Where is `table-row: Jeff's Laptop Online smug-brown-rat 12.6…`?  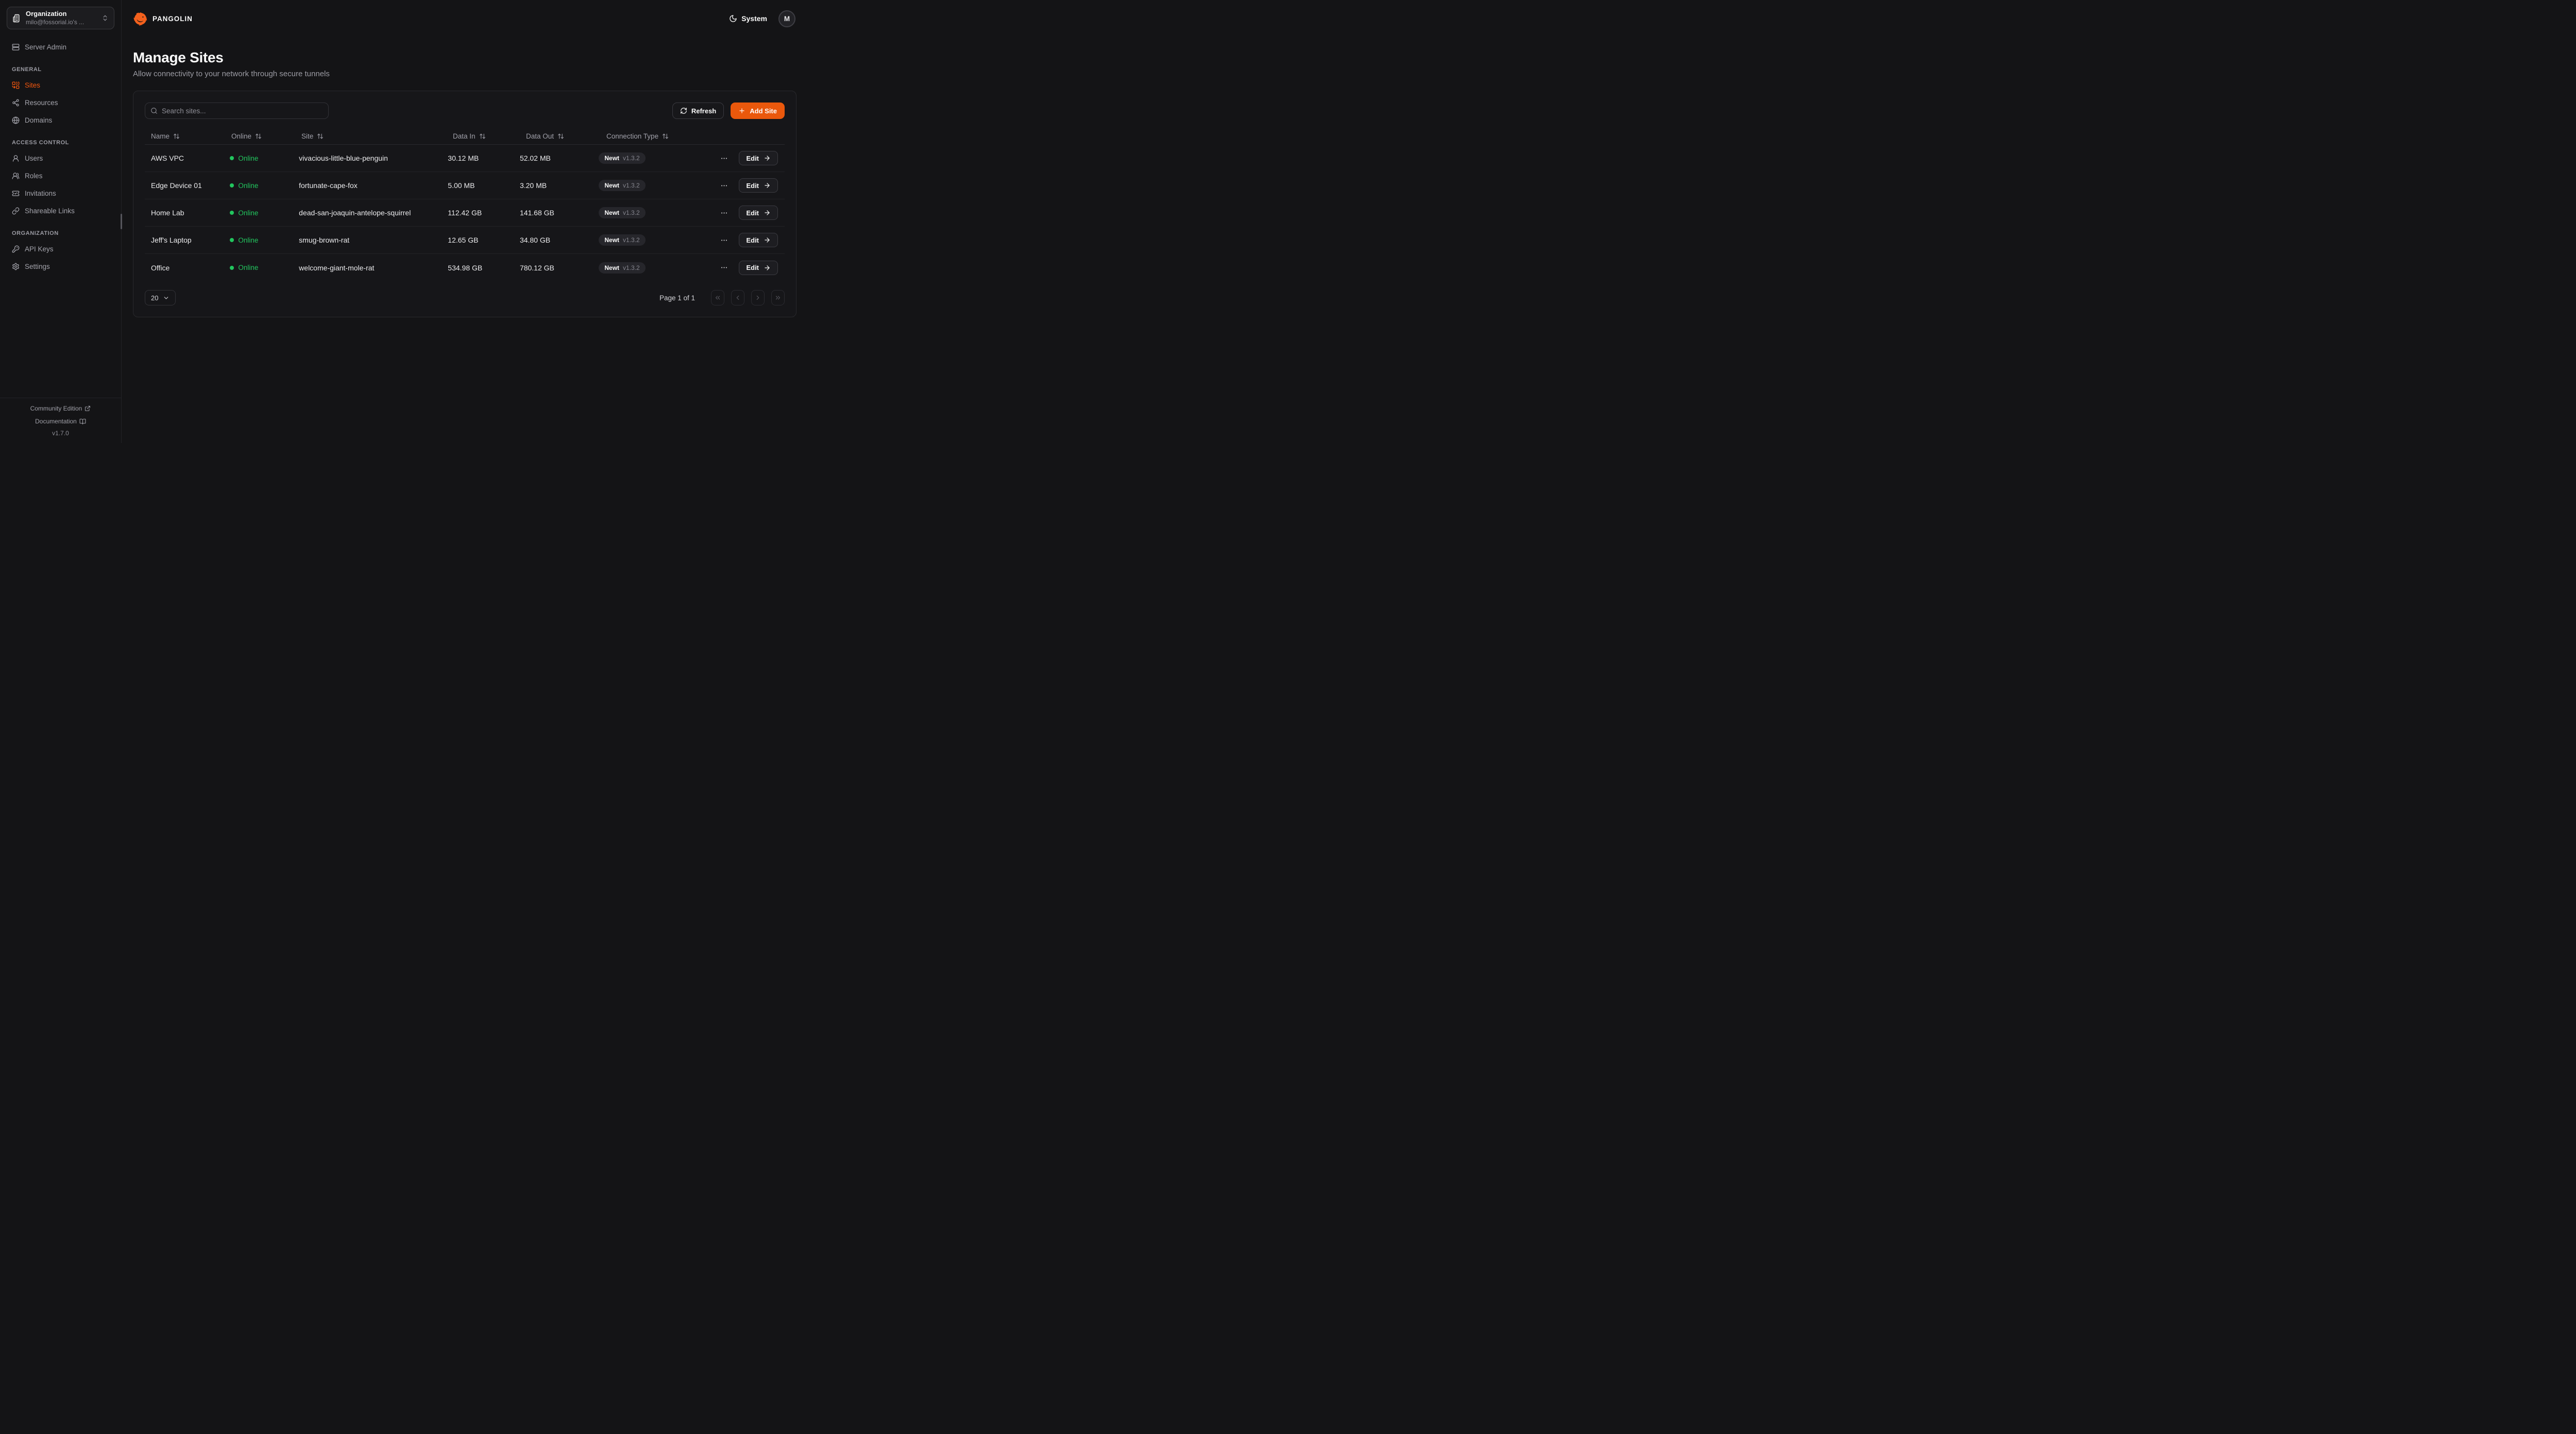
table-row: Jeff's Laptop Online smug-brown-rat 12.6… is located at coordinates (465, 240).